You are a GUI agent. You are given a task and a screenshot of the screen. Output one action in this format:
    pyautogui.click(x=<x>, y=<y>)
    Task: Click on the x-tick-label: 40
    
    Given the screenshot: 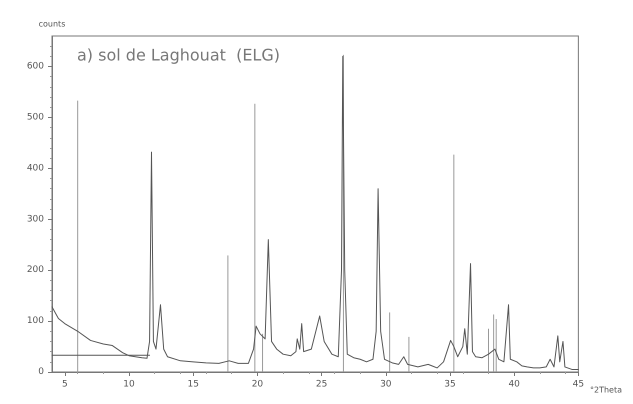 What is the action you would take?
    pyautogui.click(x=514, y=385)
    